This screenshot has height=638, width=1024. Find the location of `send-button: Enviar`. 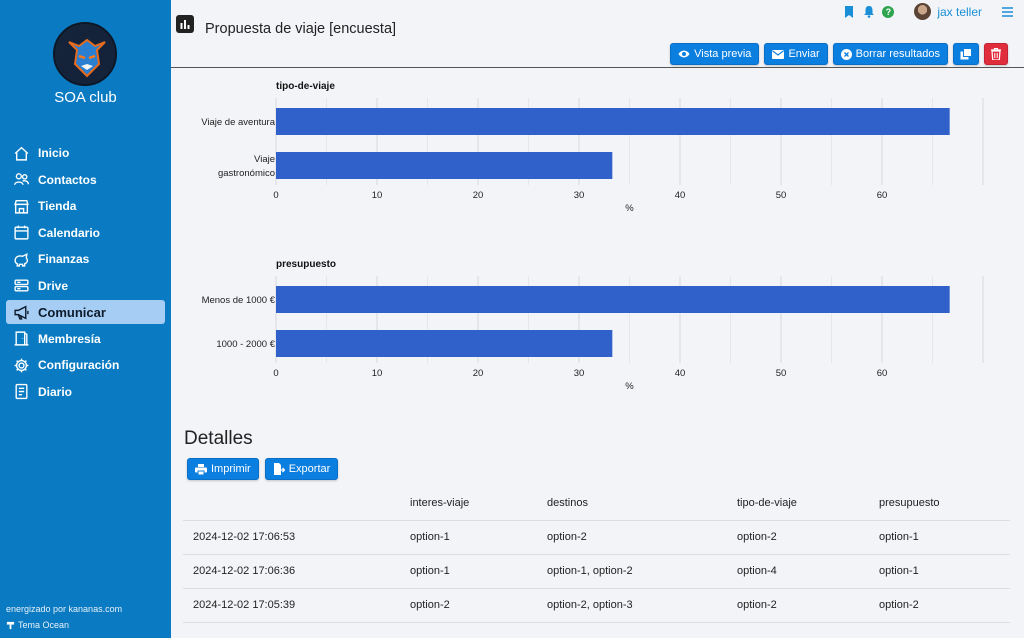

send-button: Enviar is located at coordinates (796, 54).